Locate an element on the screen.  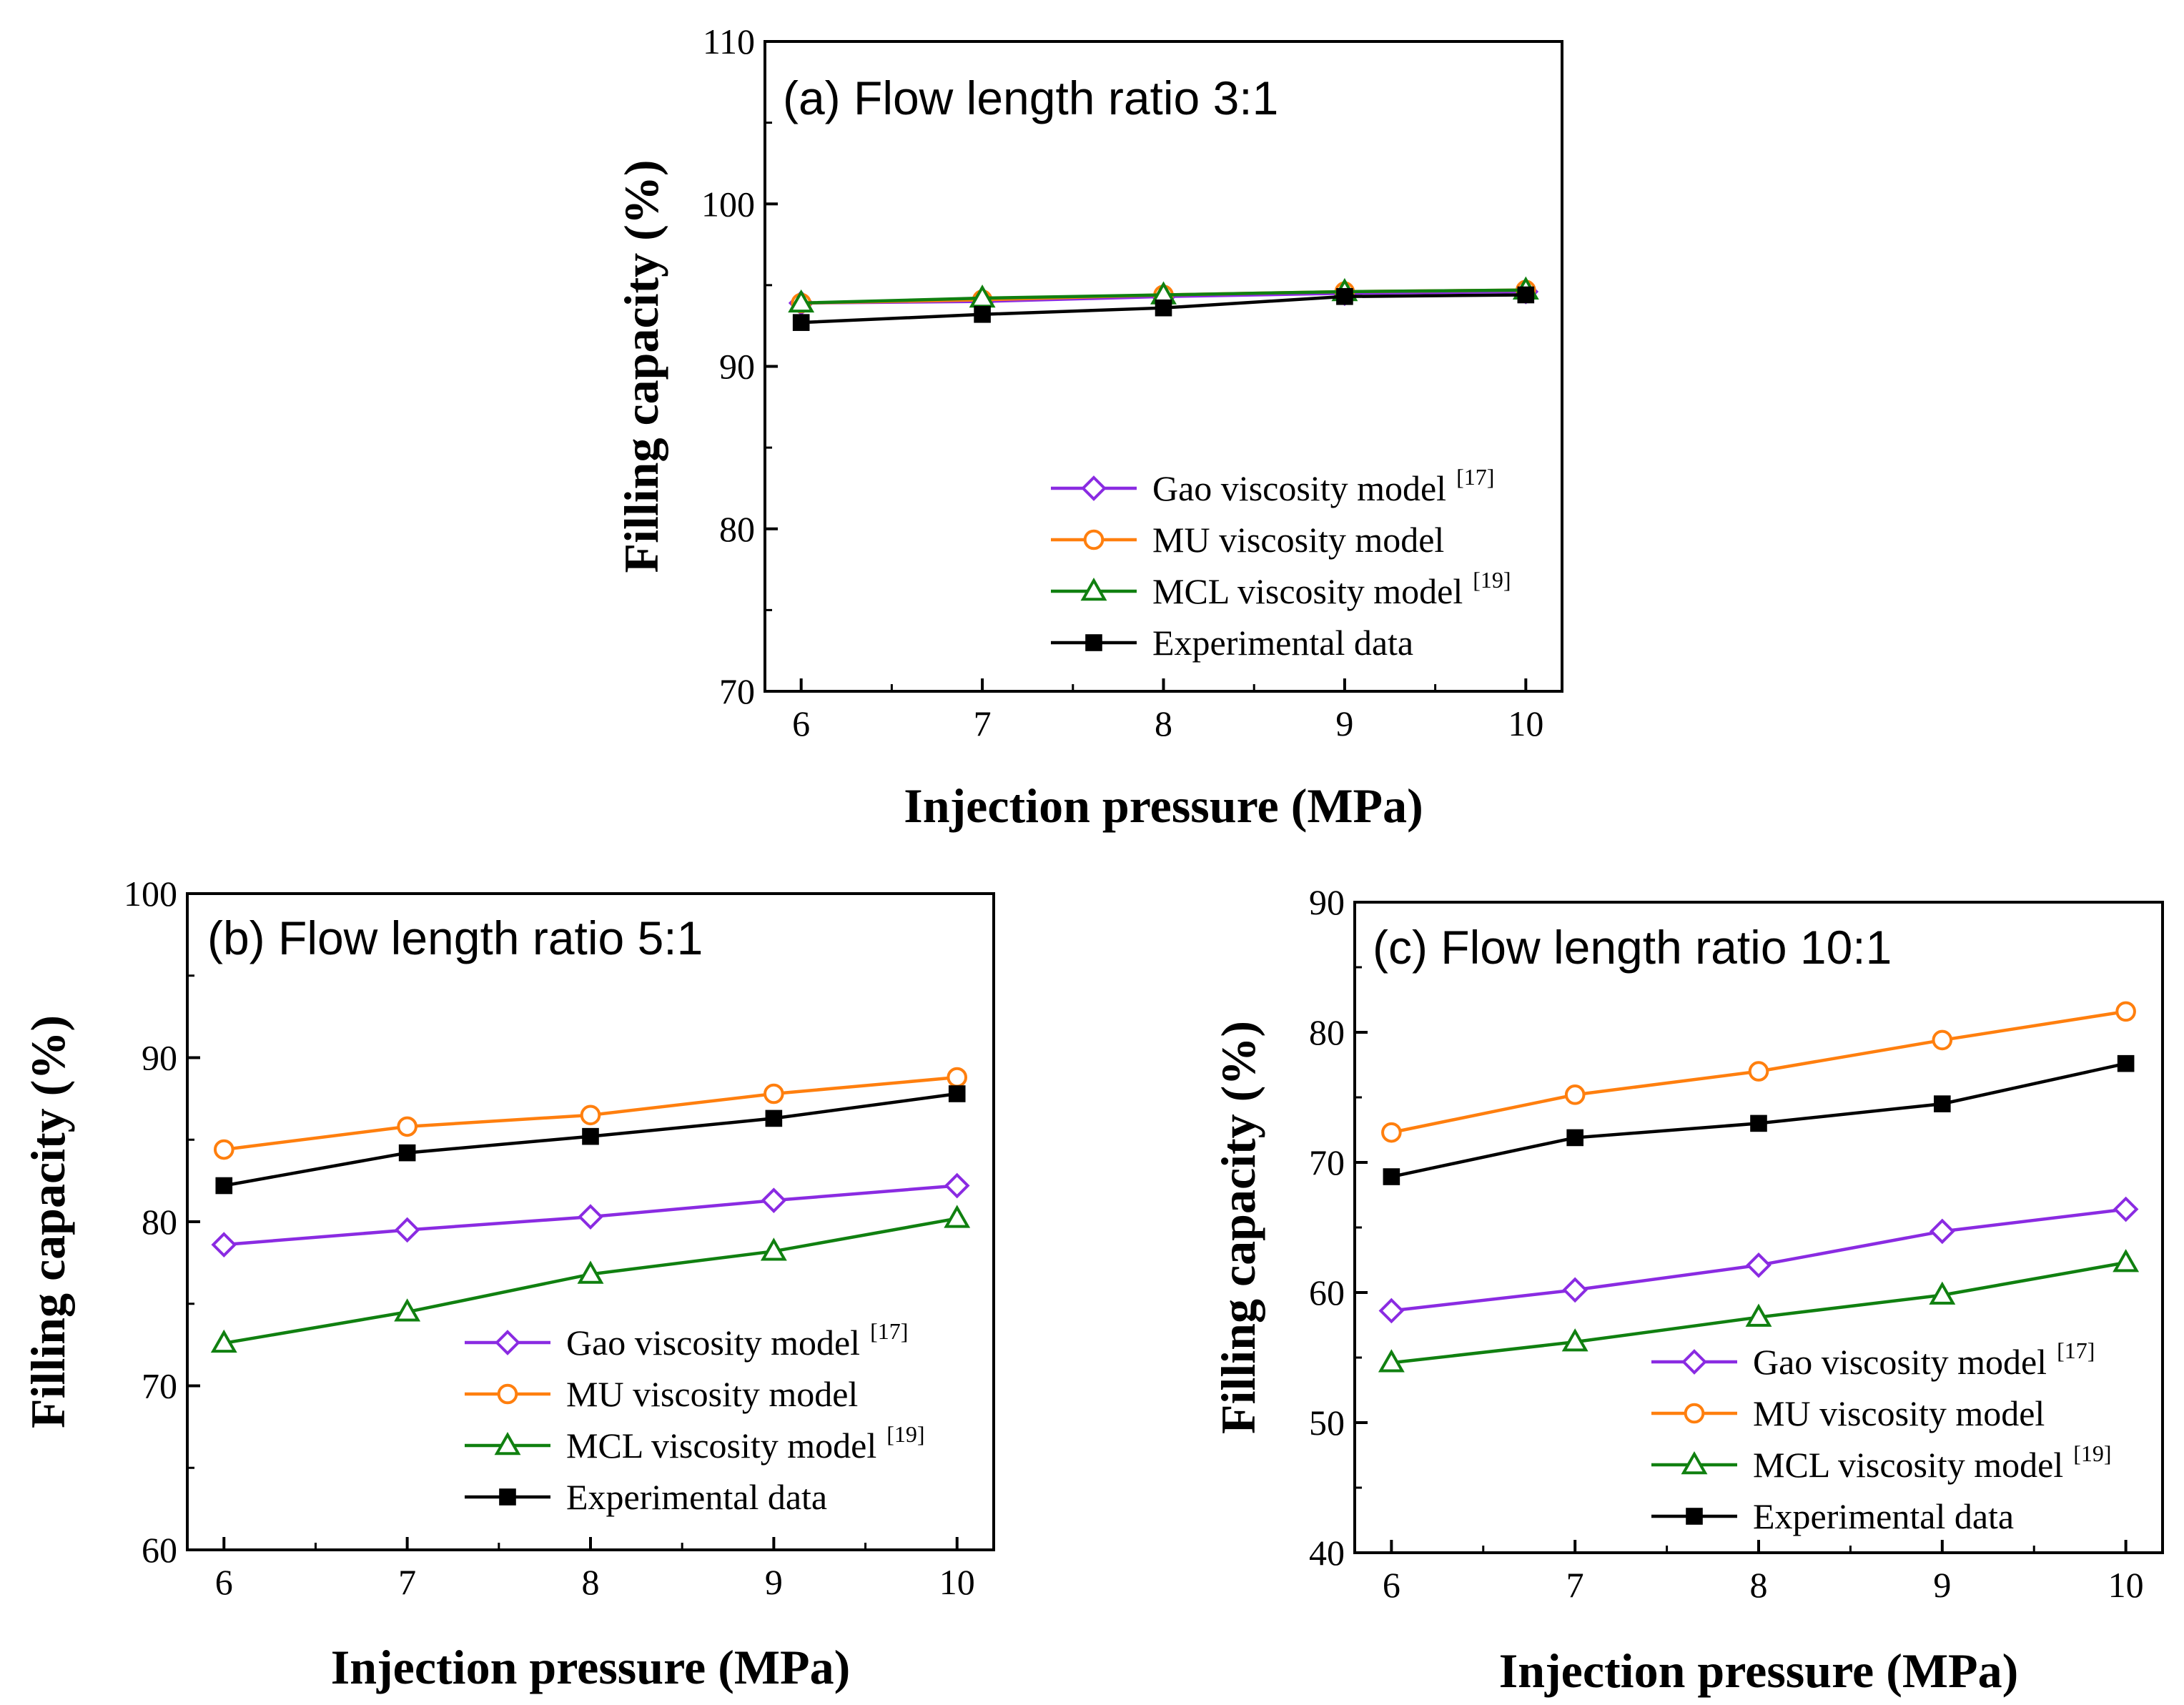
x-tick-label: 7 is located at coordinates (983, 723).